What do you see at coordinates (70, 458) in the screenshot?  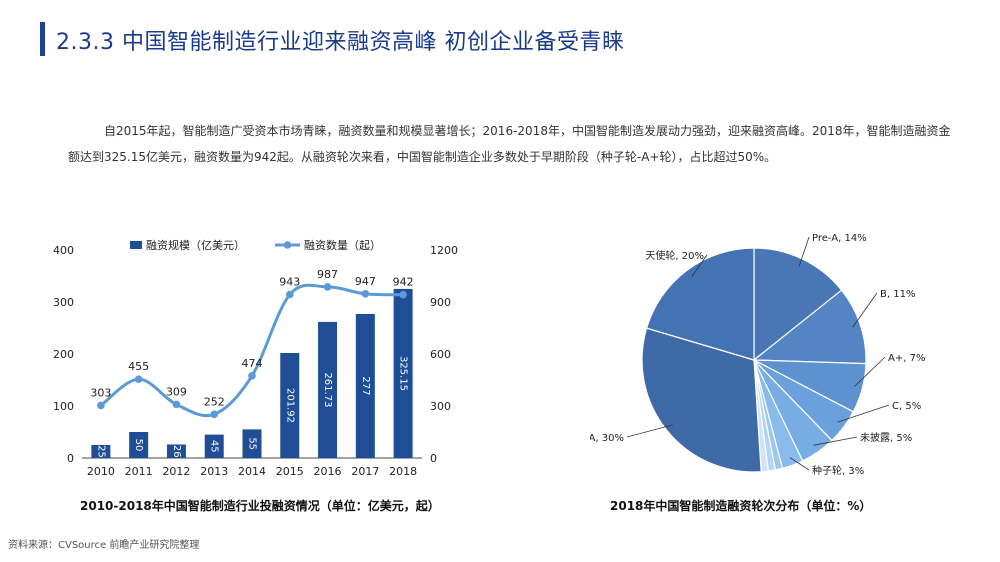 I see `y-tick-label: 0` at bounding box center [70, 458].